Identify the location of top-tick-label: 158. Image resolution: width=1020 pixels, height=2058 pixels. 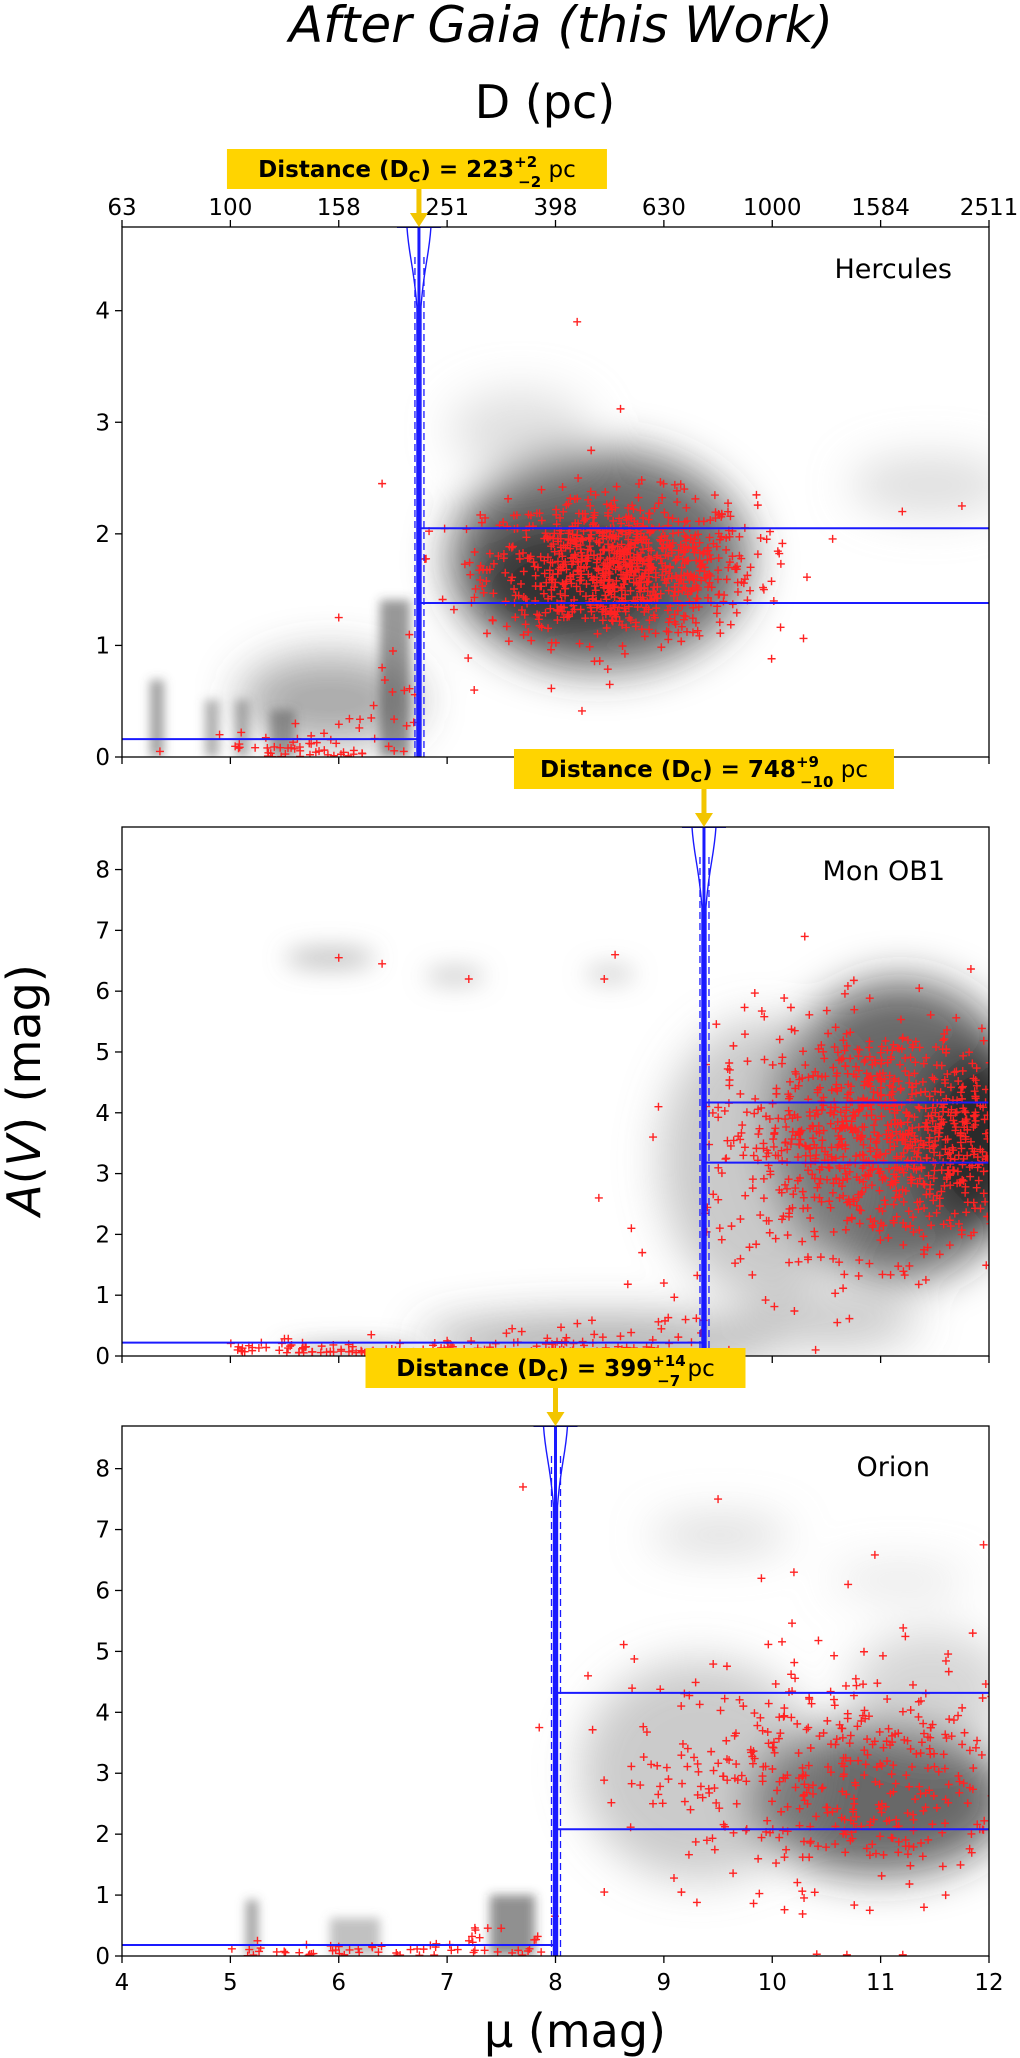
(339, 208).